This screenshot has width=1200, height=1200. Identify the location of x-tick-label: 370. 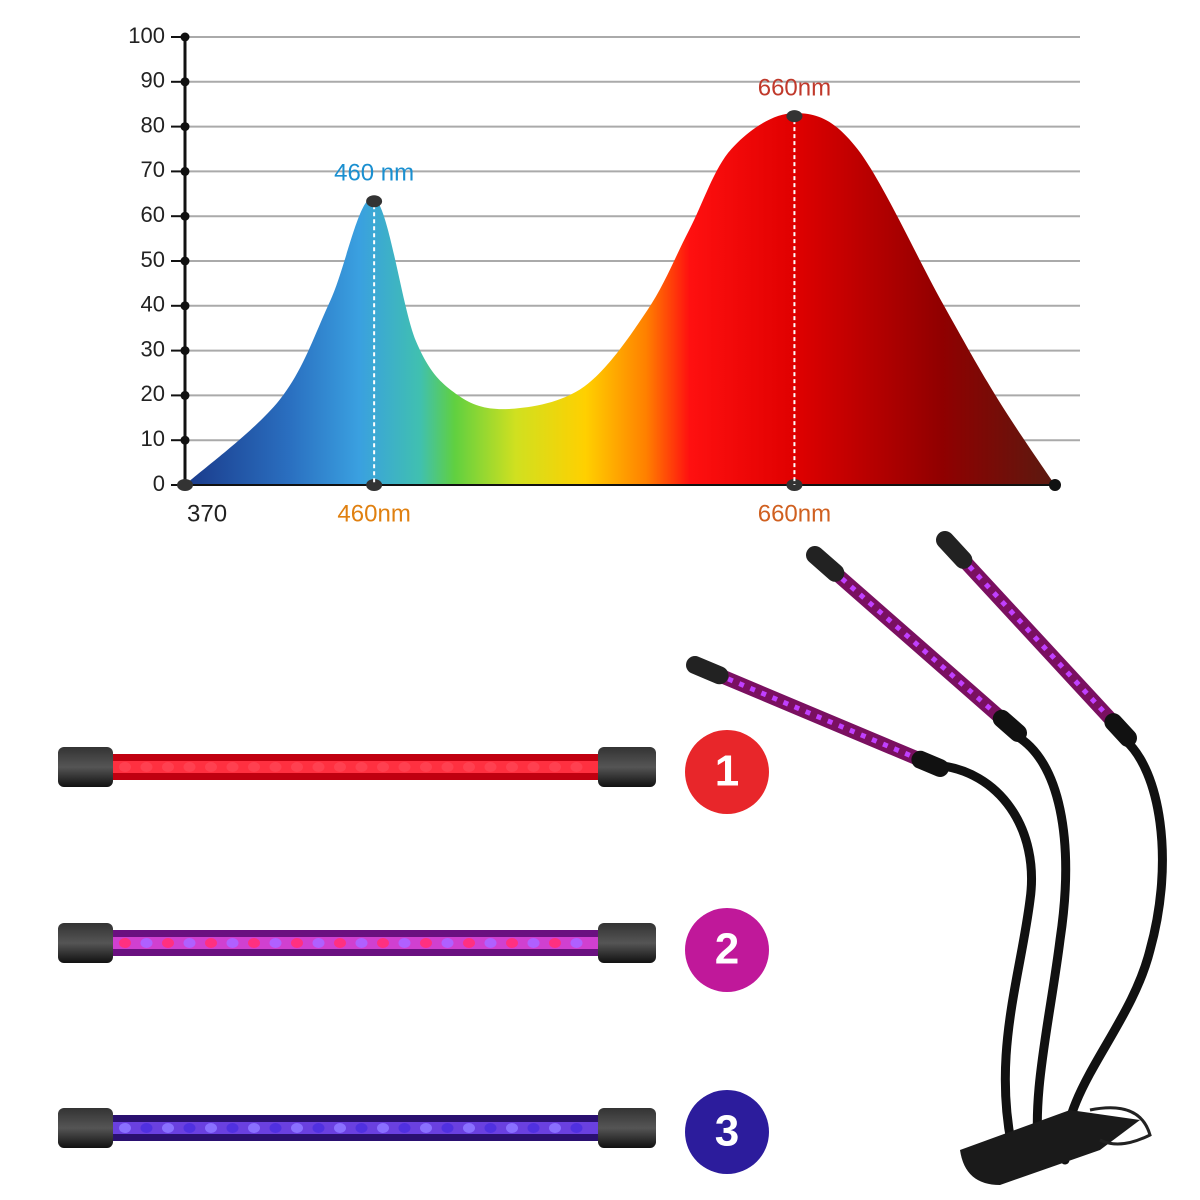
(207, 513).